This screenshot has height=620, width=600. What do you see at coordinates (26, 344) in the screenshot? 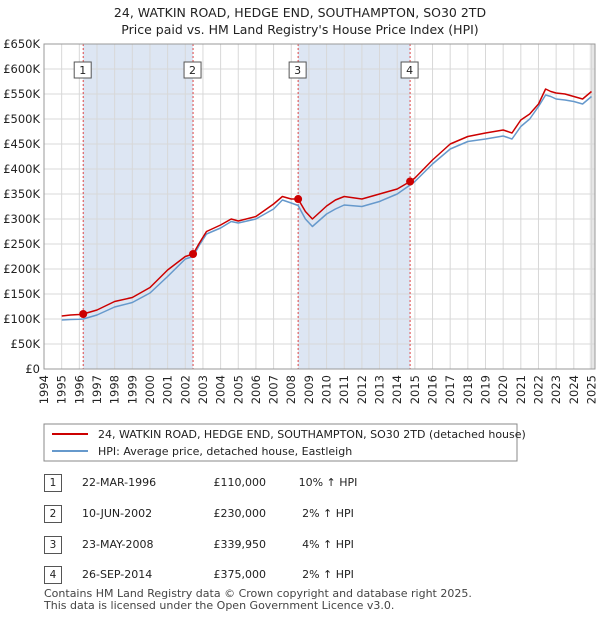
I see `y-tick-label: £50K` at bounding box center [26, 344].